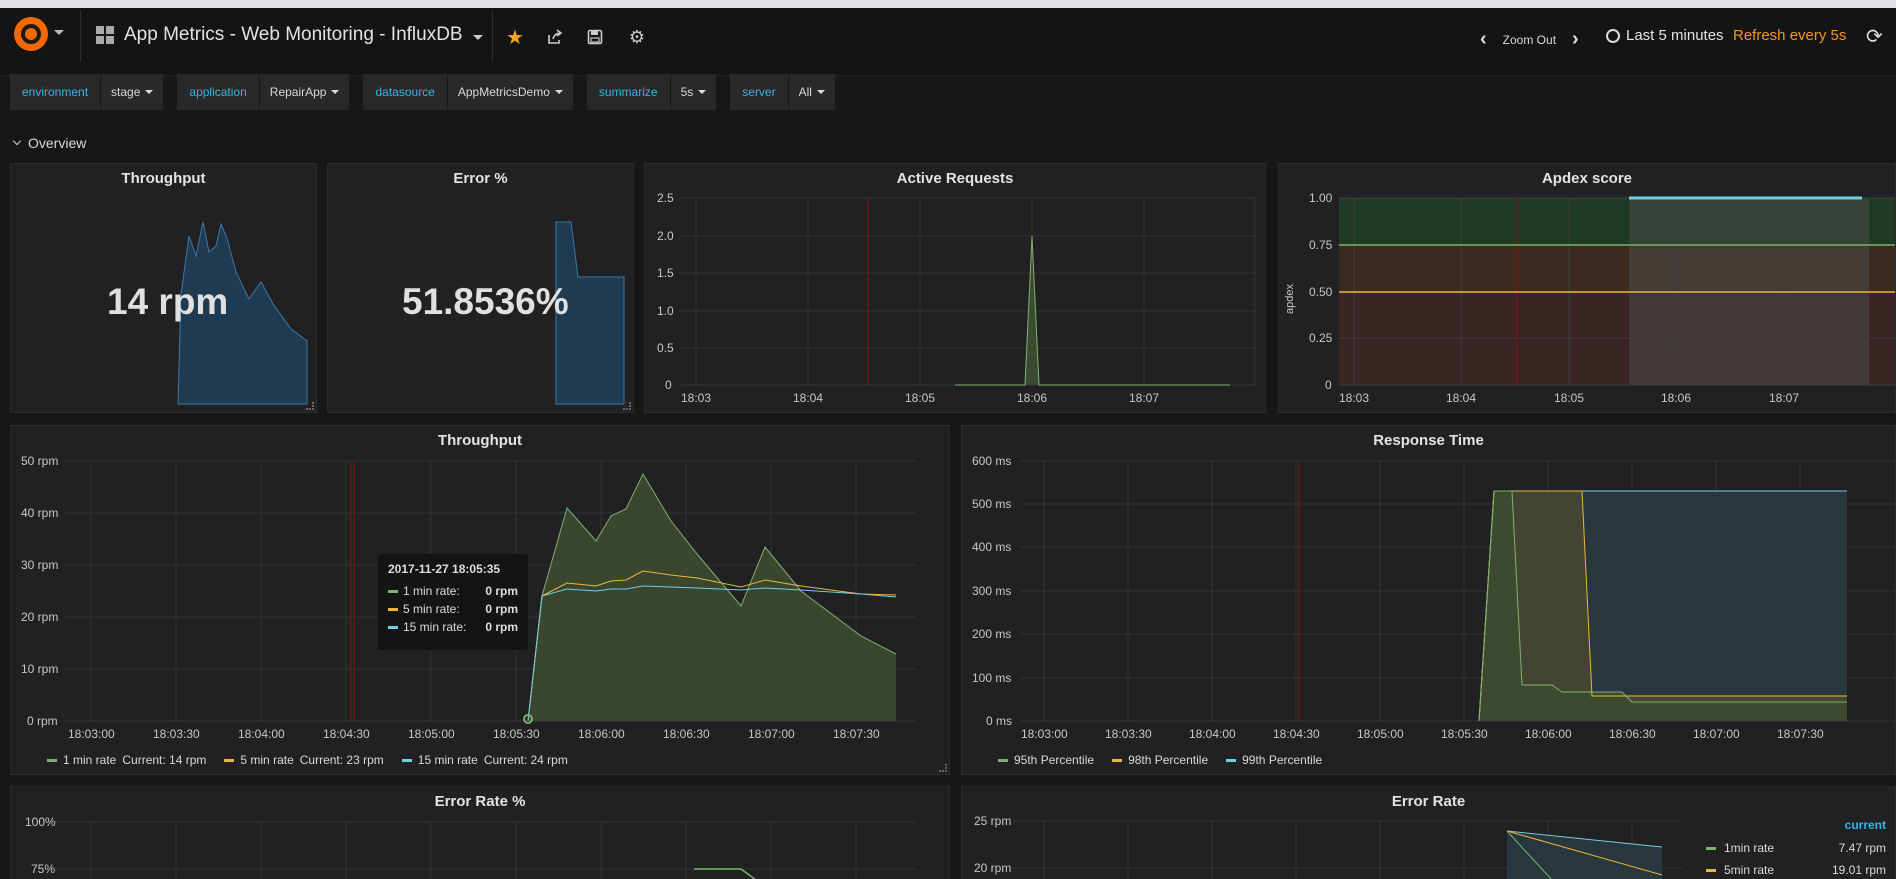  Describe the element at coordinates (696, 398) in the screenshot. I see `x-tick: 18:03` at that location.